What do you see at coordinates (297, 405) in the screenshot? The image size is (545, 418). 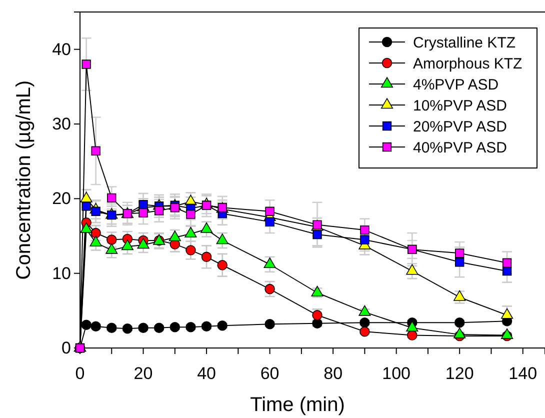 I see `x-axis-title: Time (min)` at bounding box center [297, 405].